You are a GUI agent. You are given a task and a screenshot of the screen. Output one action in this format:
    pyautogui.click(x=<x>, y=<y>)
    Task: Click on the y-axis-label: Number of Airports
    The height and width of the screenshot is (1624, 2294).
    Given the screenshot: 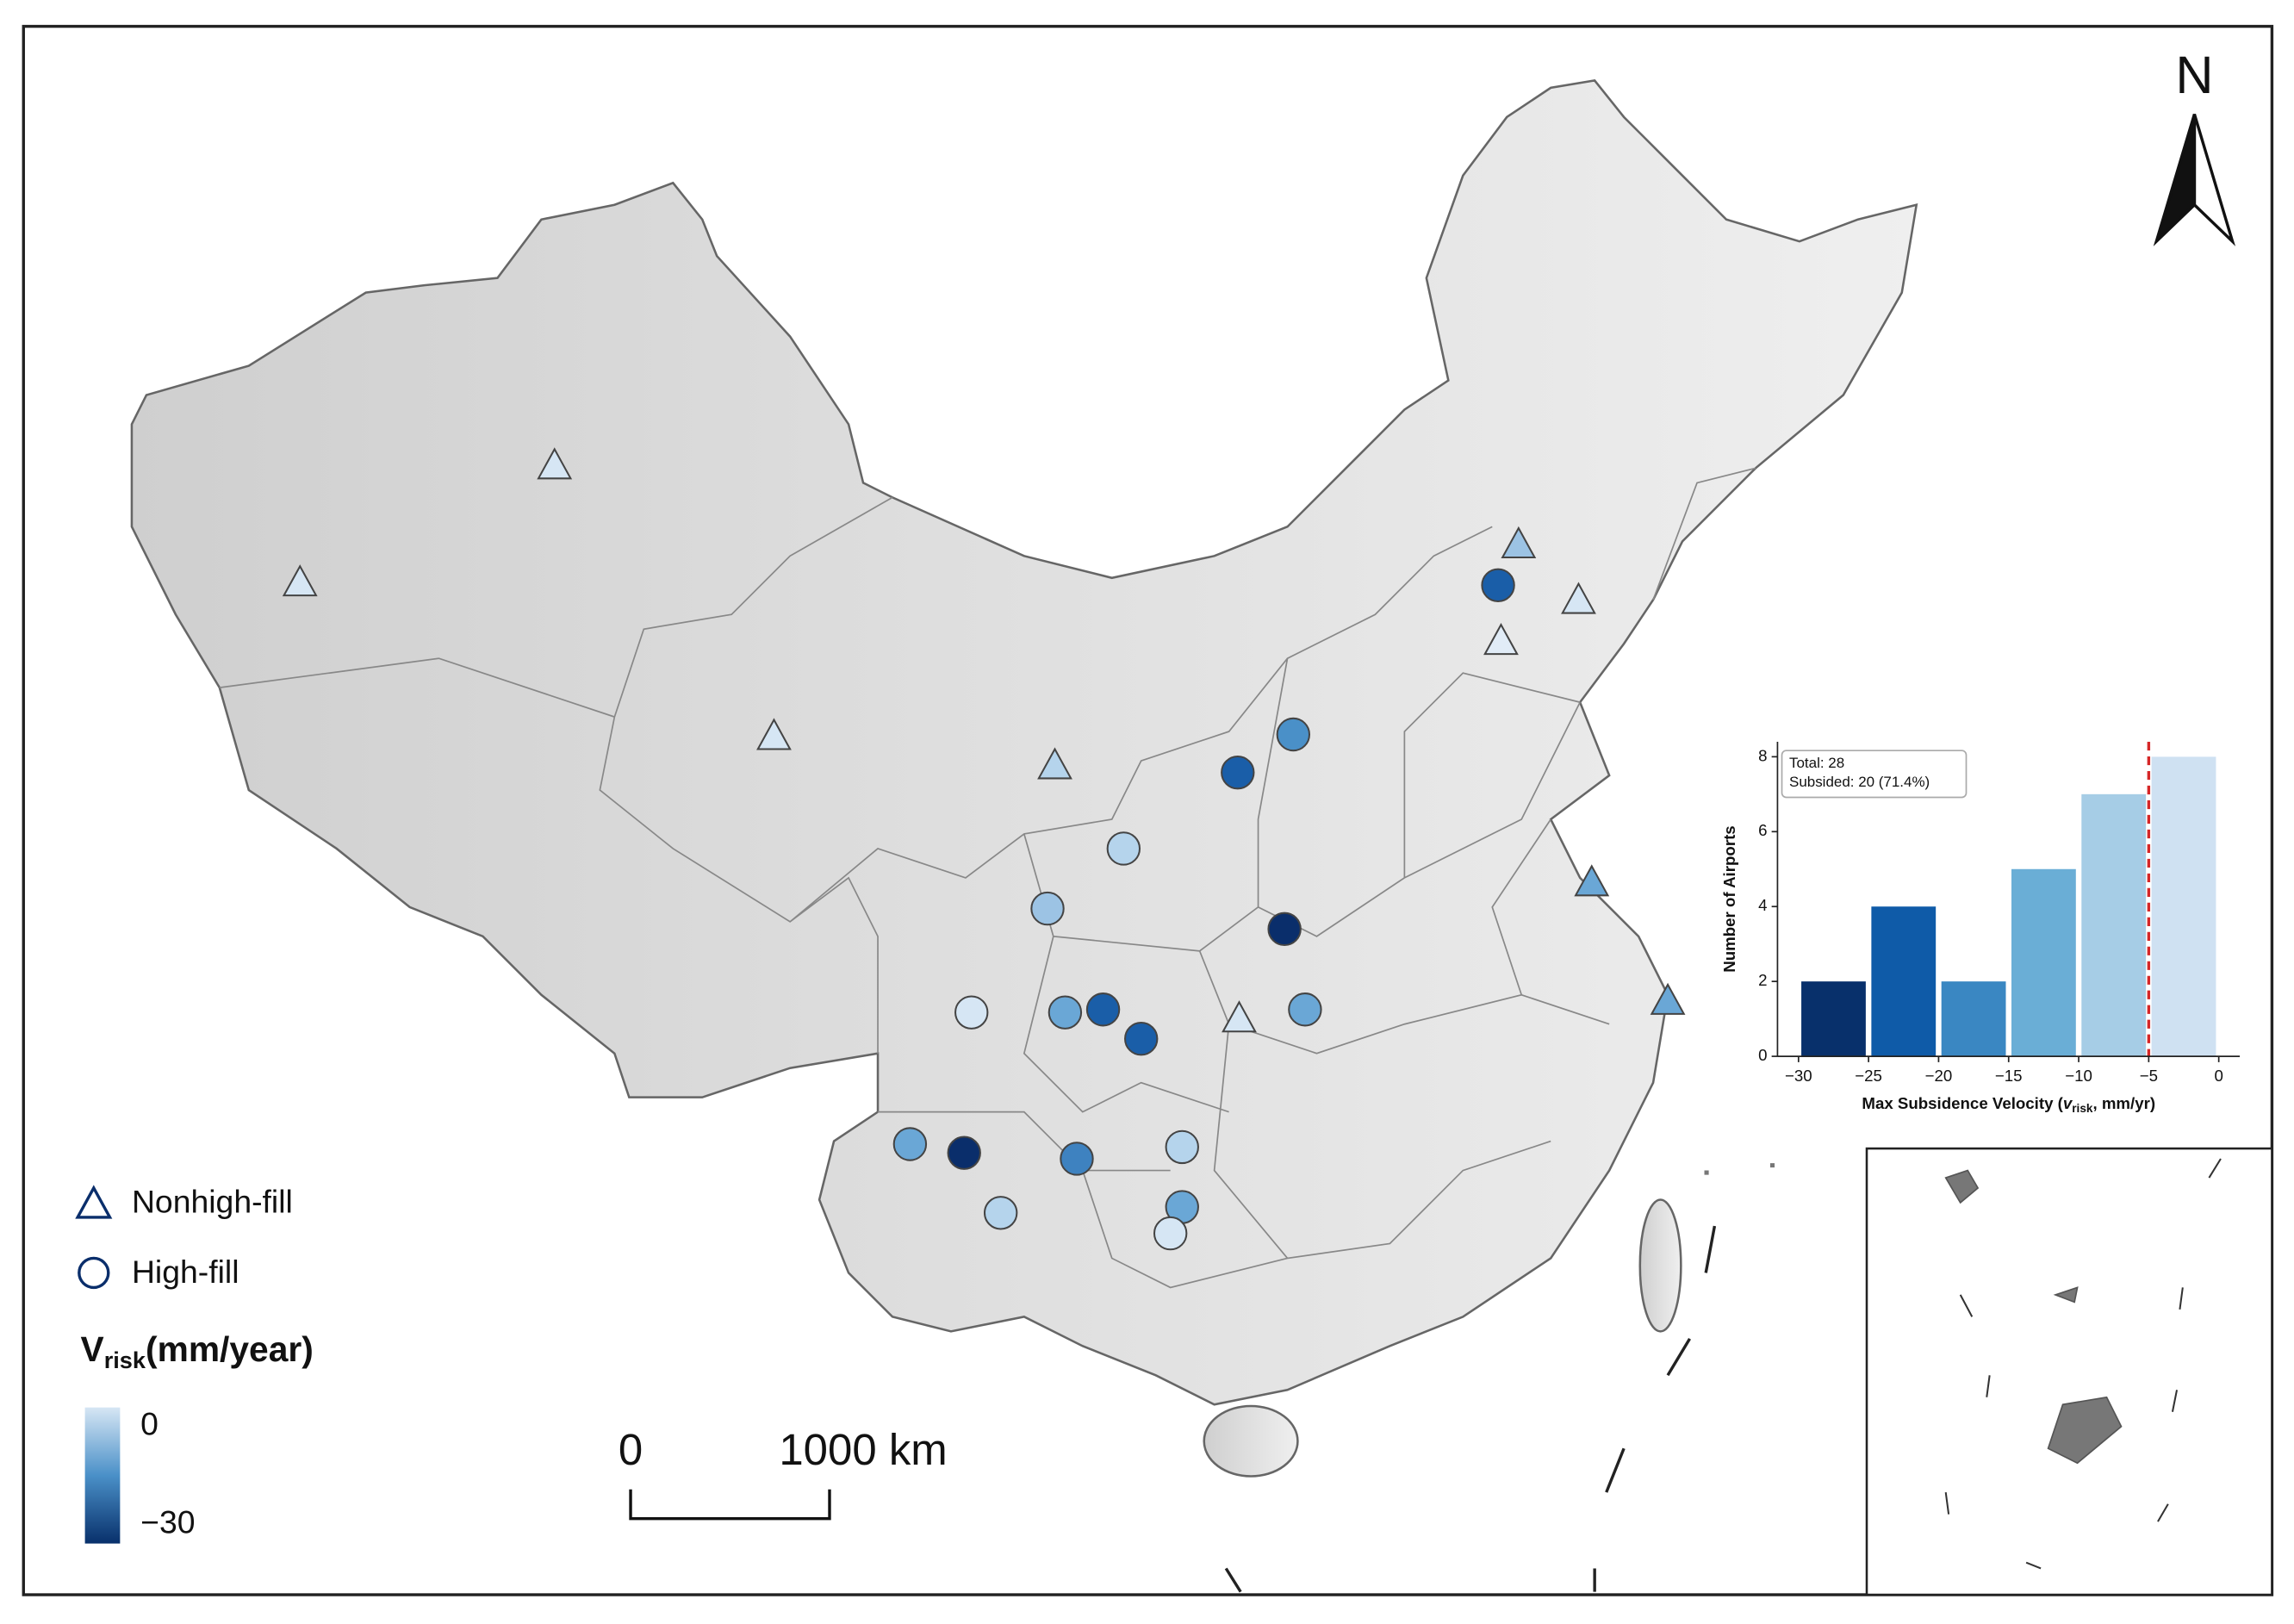 What is the action you would take?
    pyautogui.click(x=1729, y=899)
    